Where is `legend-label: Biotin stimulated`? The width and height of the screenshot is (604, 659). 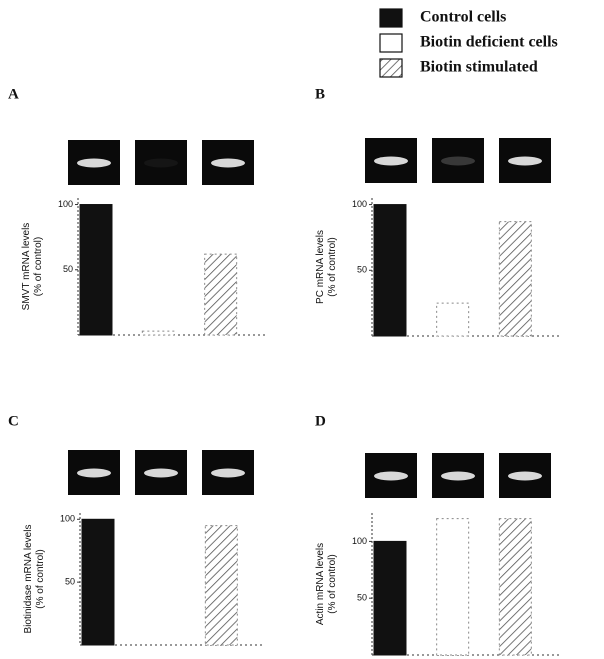
legend-label: Biotin stimulated is located at coordinates (479, 67).